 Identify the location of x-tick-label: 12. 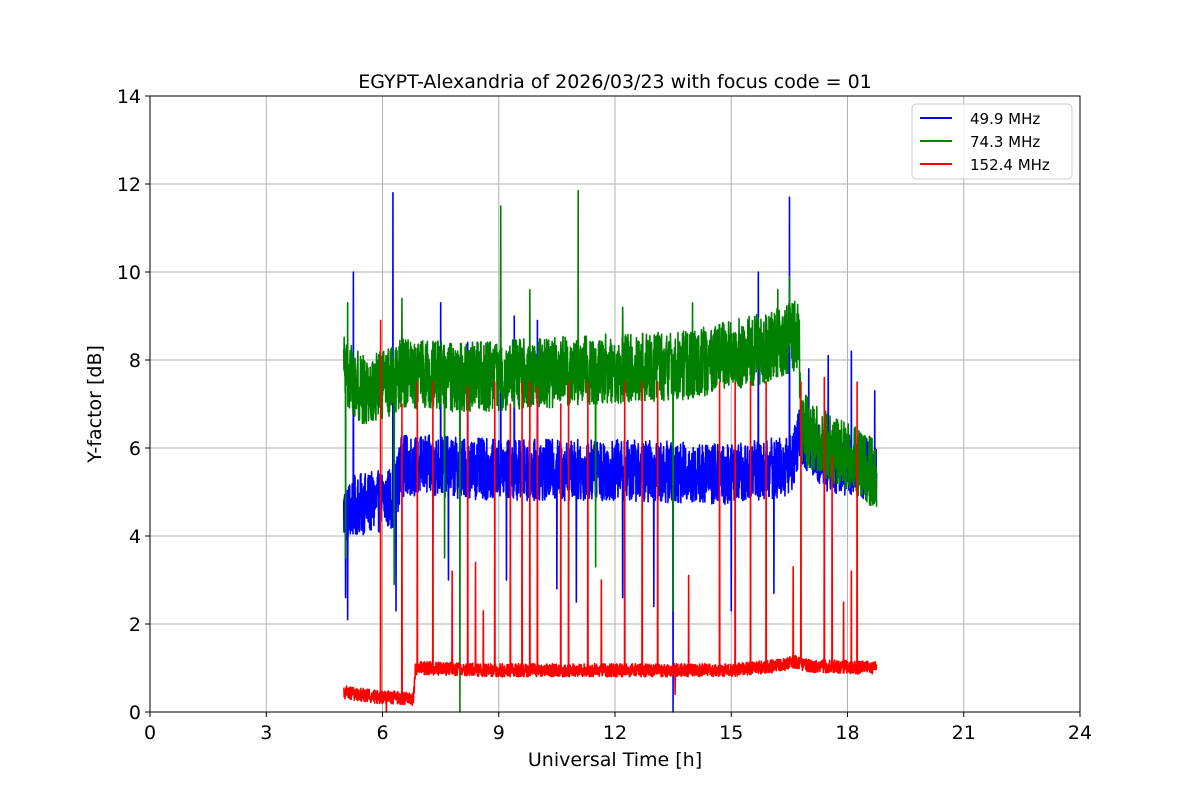
(615, 733).